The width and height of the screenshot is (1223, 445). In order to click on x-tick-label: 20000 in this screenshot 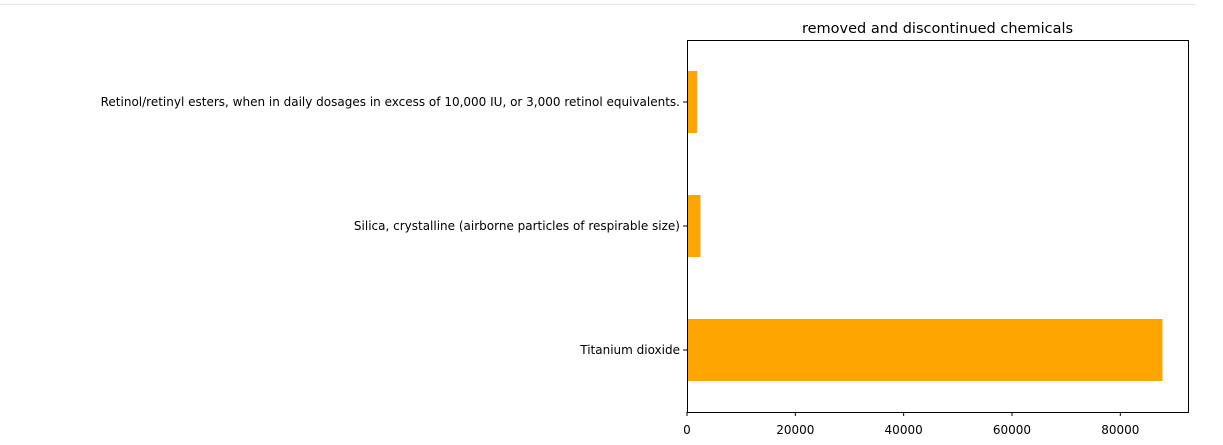, I will do `click(795, 430)`.